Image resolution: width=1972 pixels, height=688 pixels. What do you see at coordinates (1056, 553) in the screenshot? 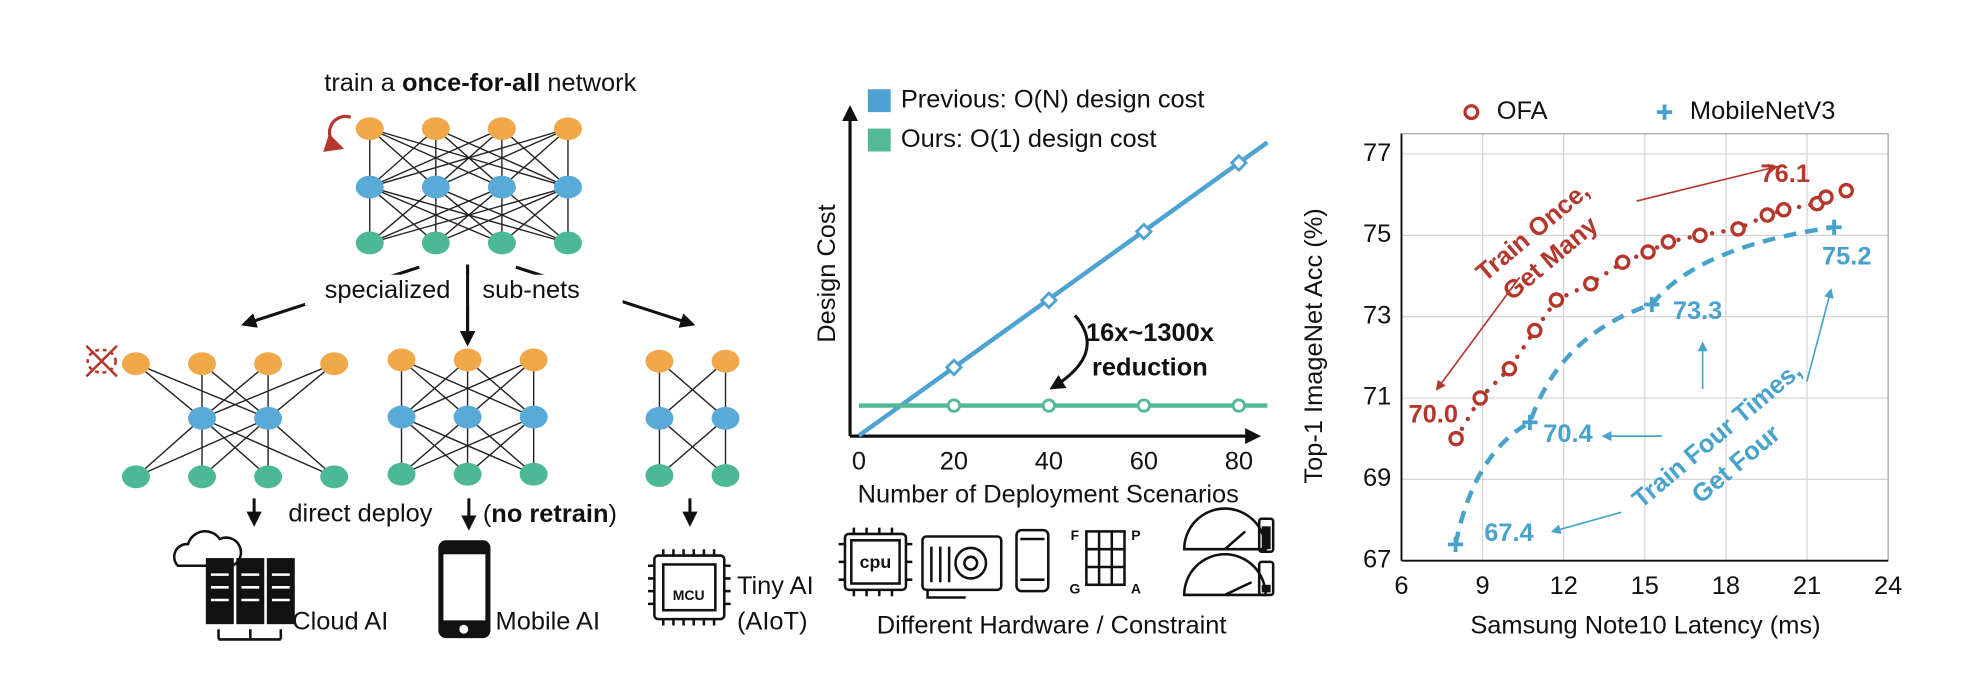
I see `hardware-icons` at bounding box center [1056, 553].